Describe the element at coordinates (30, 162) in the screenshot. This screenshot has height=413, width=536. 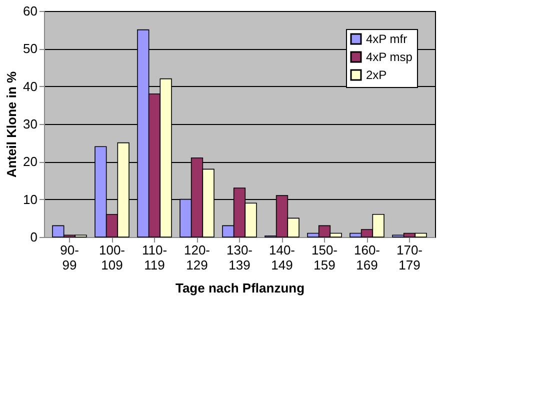
I see `y-tick-label: 20` at that location.